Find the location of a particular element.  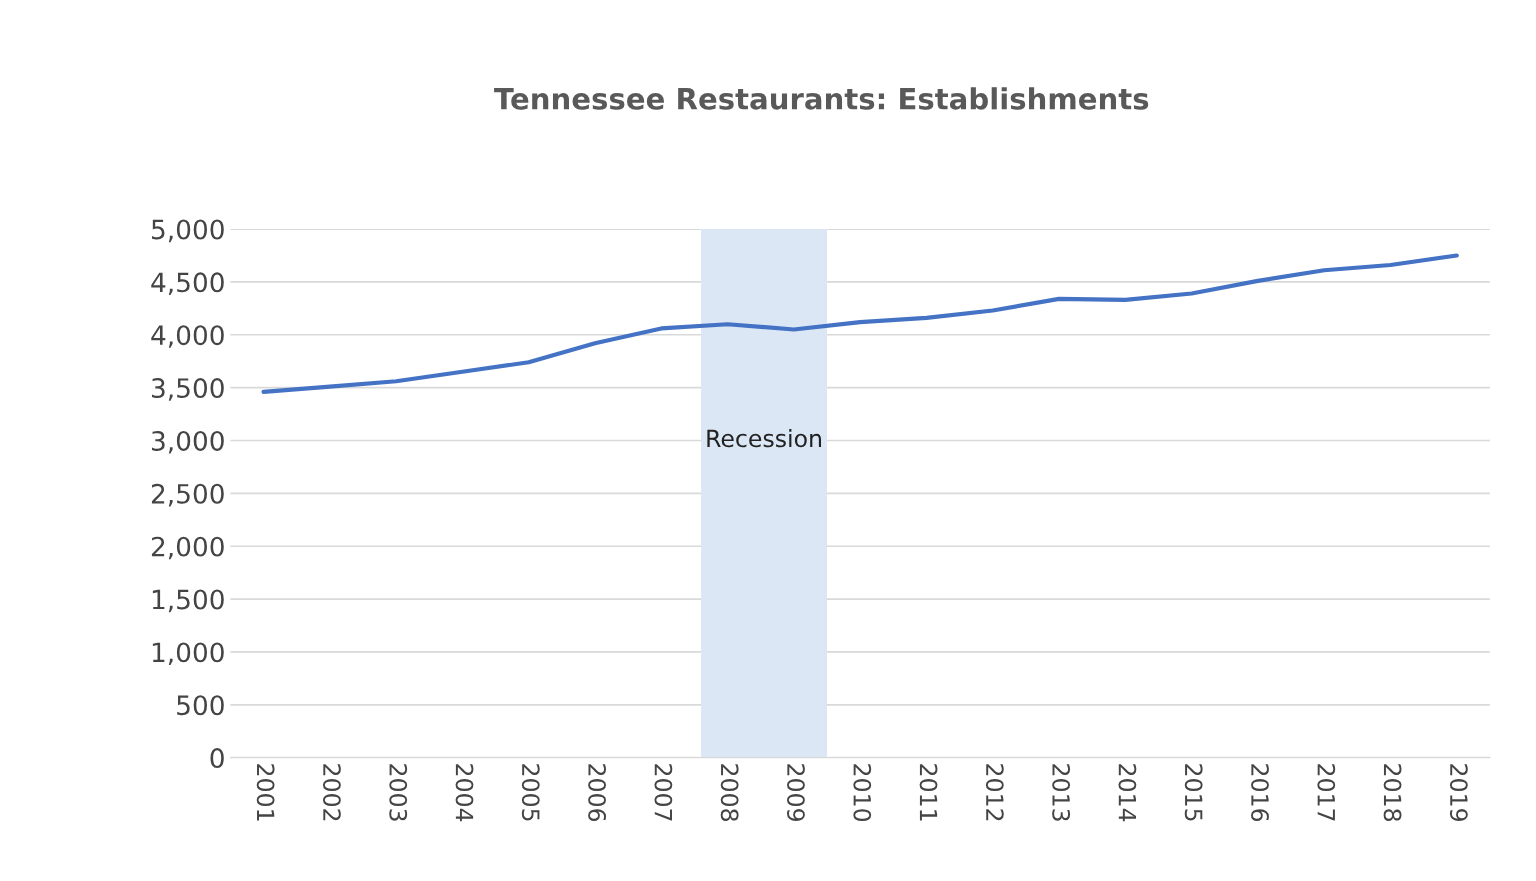

x-tick-label: 2012 is located at coordinates (994, 792).